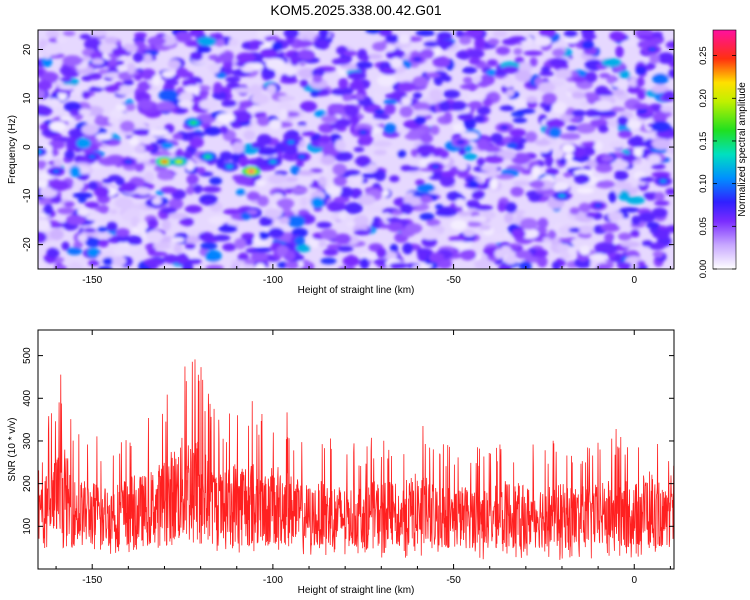 This screenshot has width=750, height=600. Describe the element at coordinates (703, 269) in the screenshot. I see `colorbar-tick-label: 0.00` at that location.